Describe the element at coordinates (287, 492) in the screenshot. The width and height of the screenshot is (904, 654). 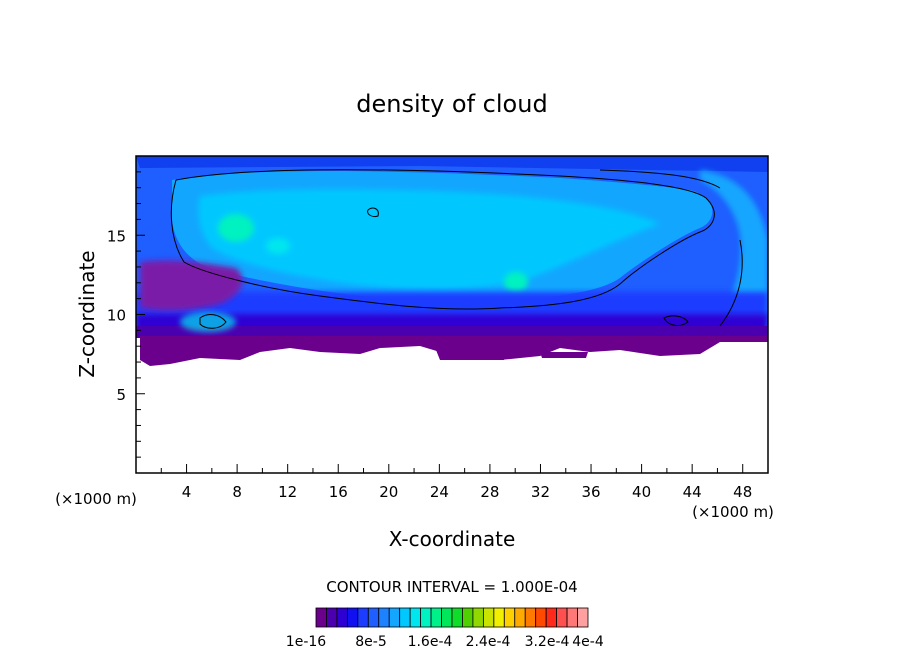
I see `x-tick-label: 12` at that location.